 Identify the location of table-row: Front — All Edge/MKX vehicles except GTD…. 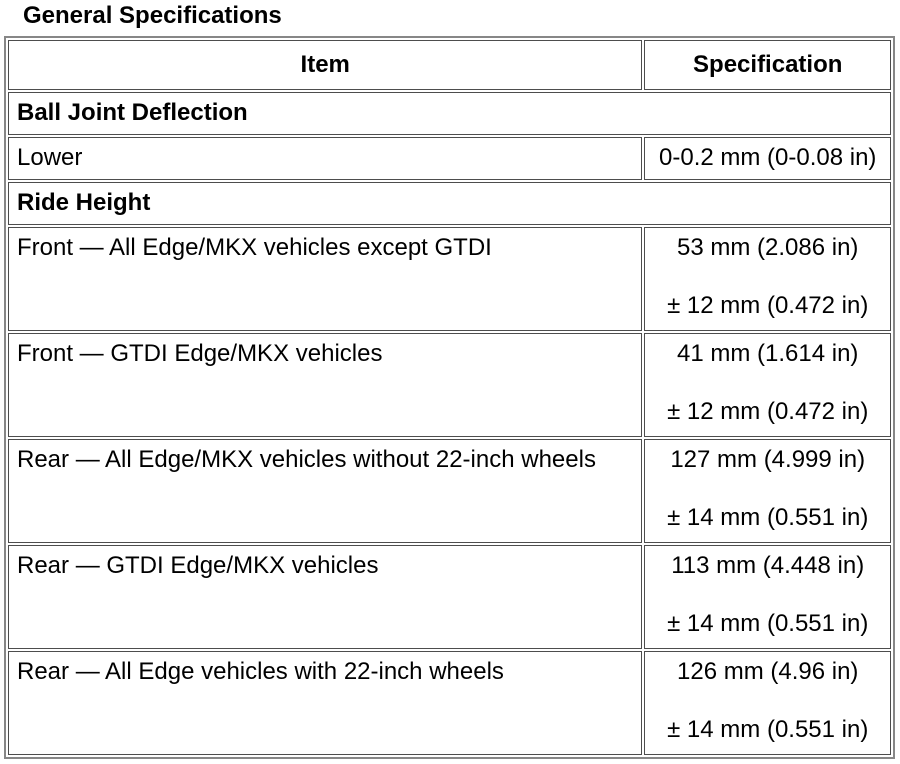
(449, 279).